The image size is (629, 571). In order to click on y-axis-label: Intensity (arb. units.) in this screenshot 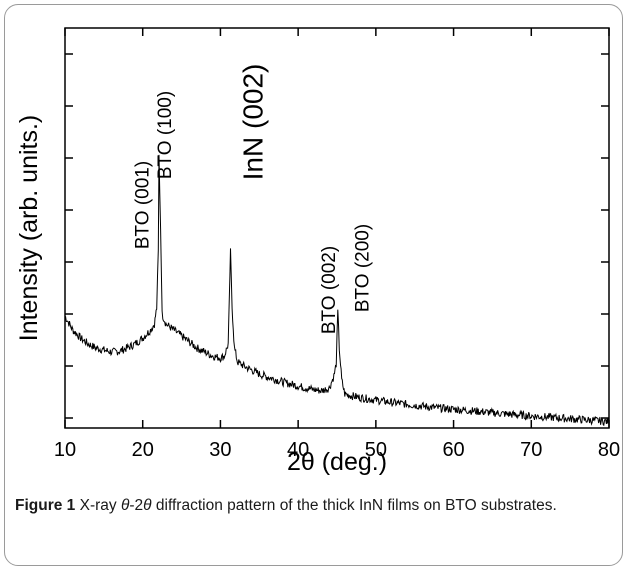, I will do `click(29, 228)`.